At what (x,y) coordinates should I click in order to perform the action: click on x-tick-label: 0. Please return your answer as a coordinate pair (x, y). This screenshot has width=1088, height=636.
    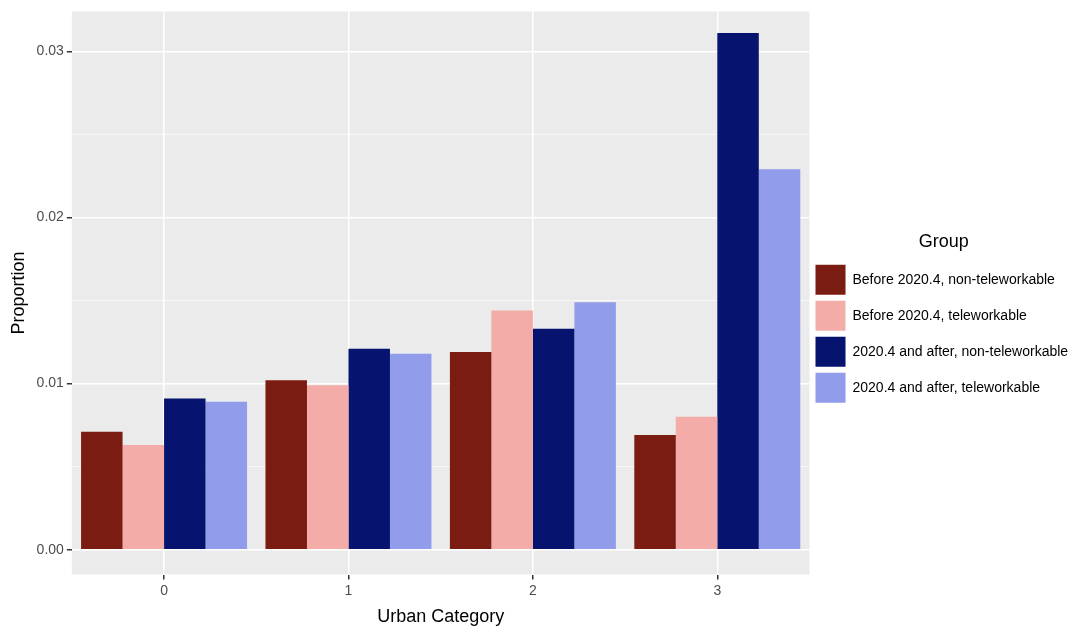
    Looking at the image, I should click on (164, 589).